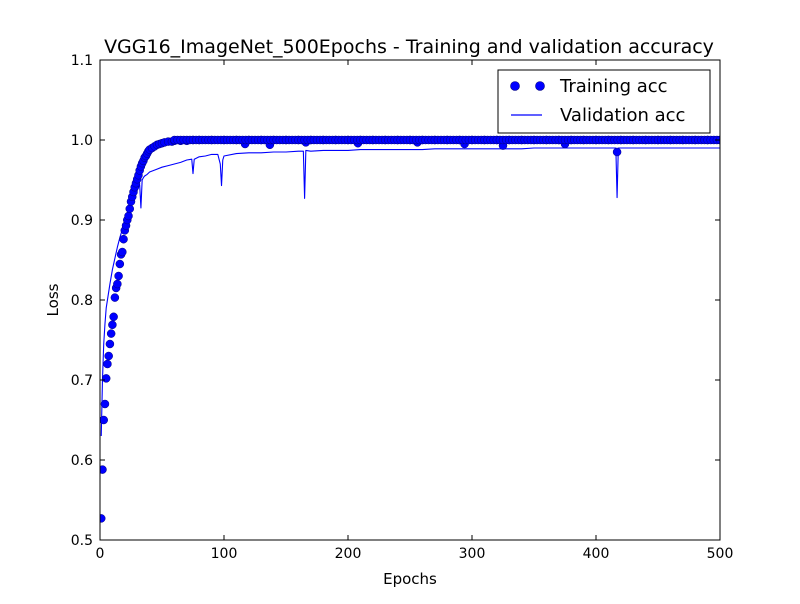 The width and height of the screenshot is (800, 604). What do you see at coordinates (613, 86) in the screenshot?
I see `legend-label-training-acc: Training acc` at bounding box center [613, 86].